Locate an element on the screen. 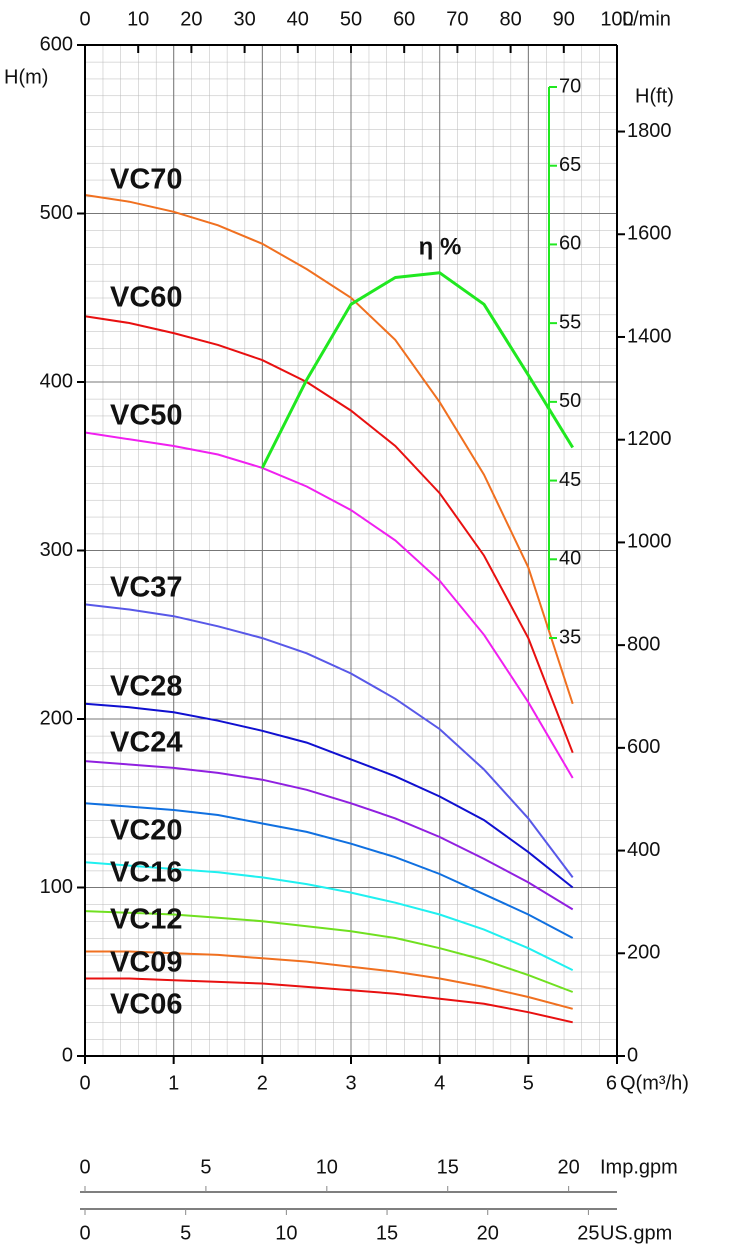 The height and width of the screenshot is (1249, 730). eff-tick-label: 50 is located at coordinates (570, 401).